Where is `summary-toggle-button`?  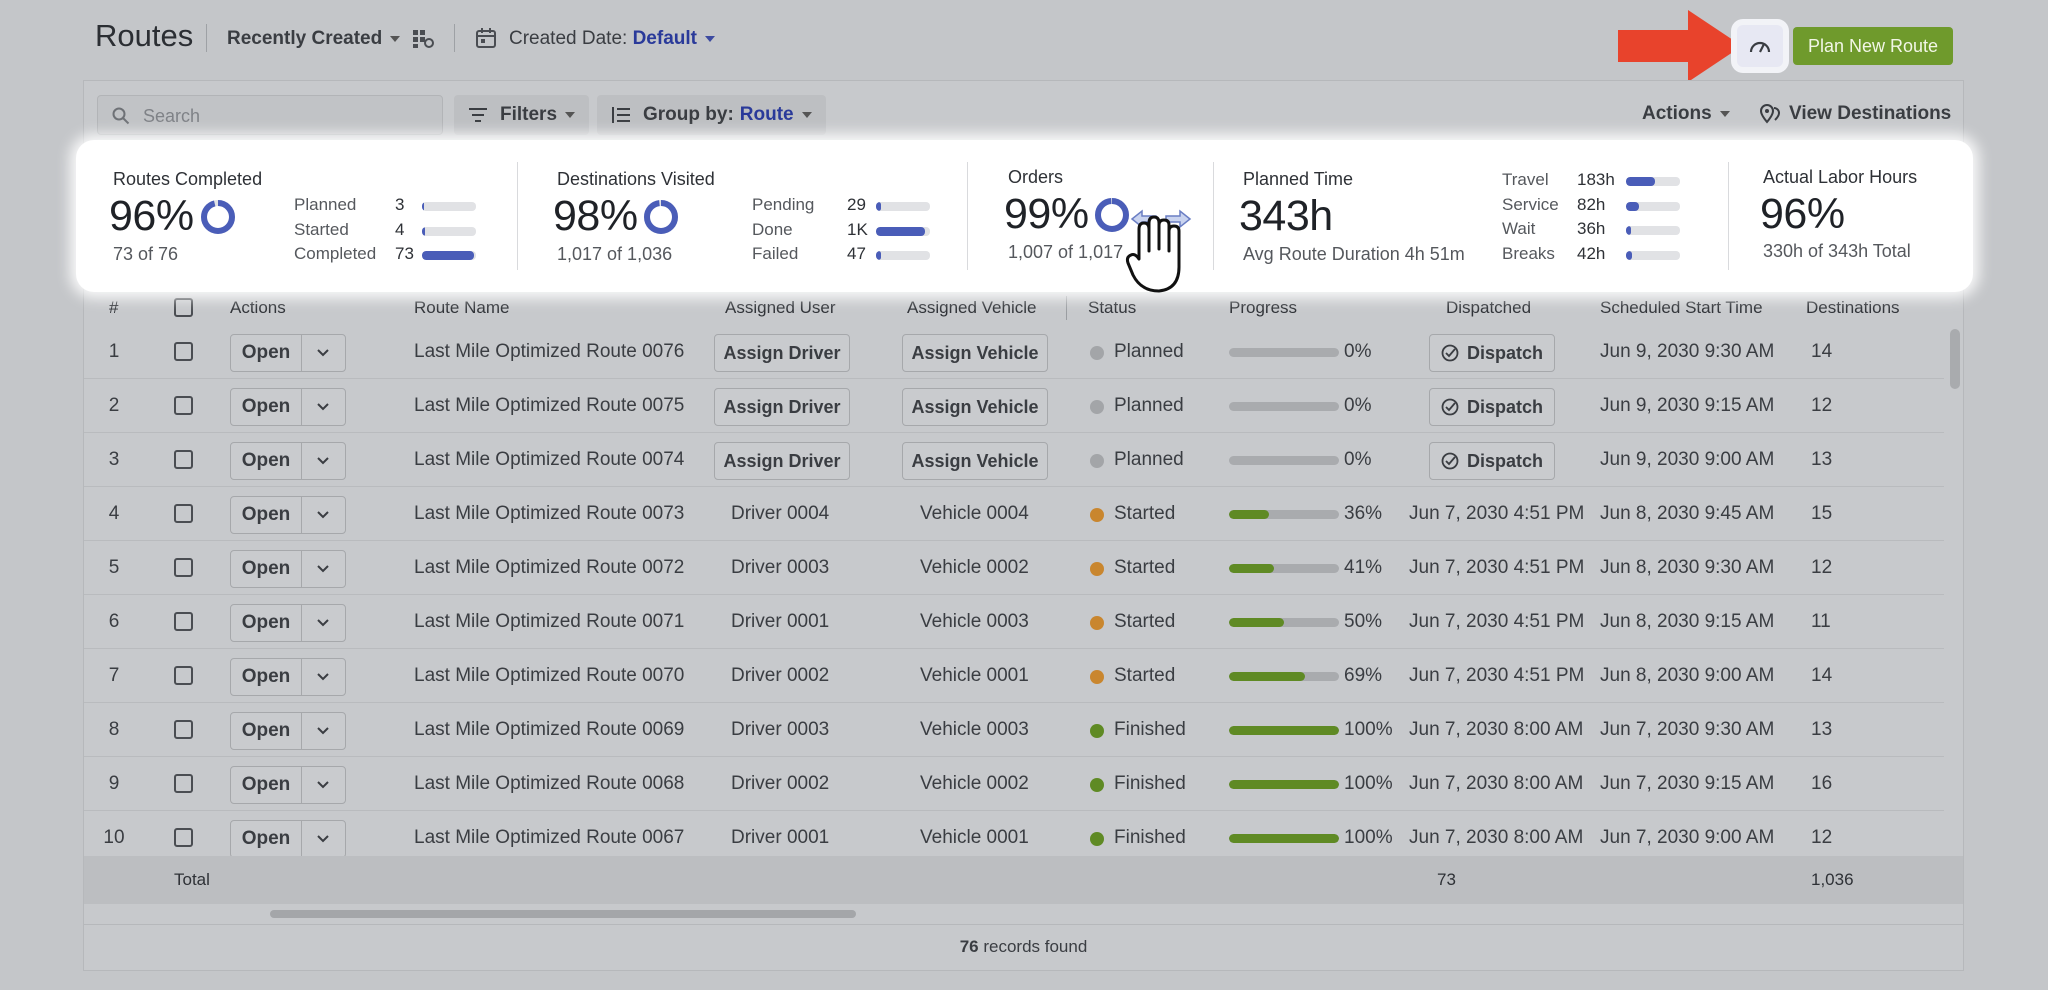
summary-toggle-button is located at coordinates (1760, 46).